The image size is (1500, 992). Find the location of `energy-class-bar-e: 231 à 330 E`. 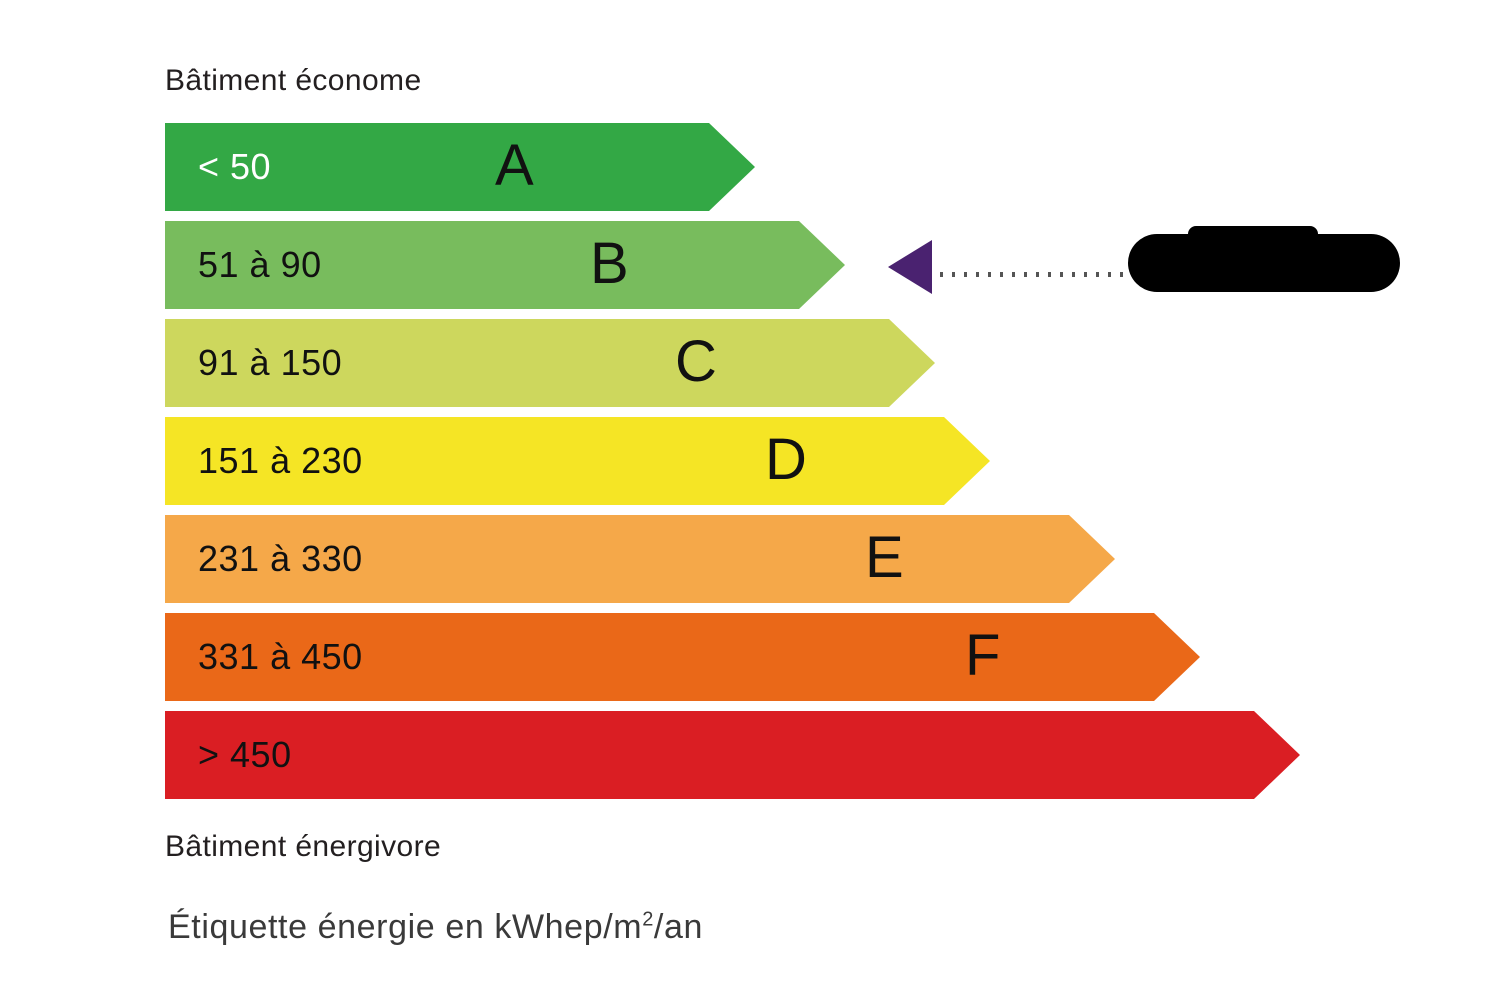

energy-class-bar-e: 231 à 330 E is located at coordinates (640, 559).